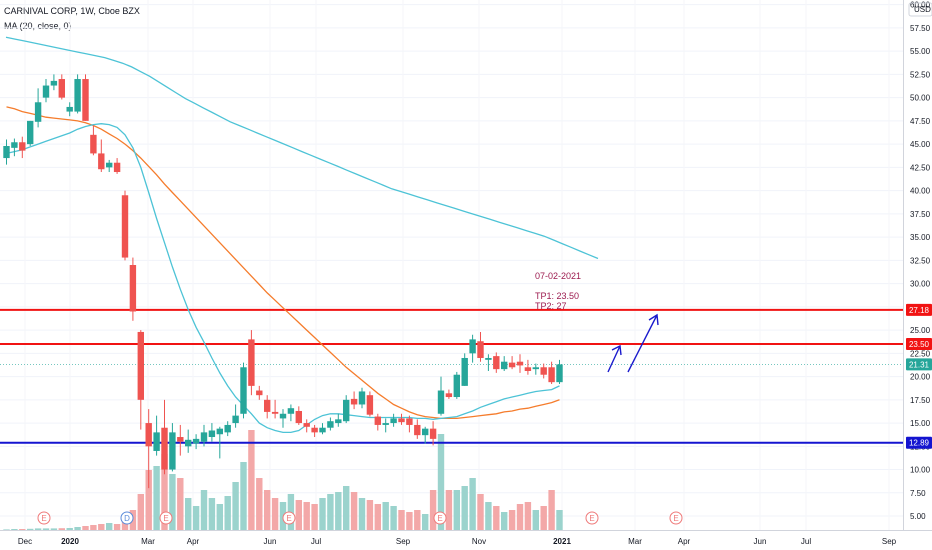 This screenshot has width=932, height=550. What do you see at coordinates (270, 541) in the screenshot?
I see `x-tick-label: Jun` at bounding box center [270, 541].